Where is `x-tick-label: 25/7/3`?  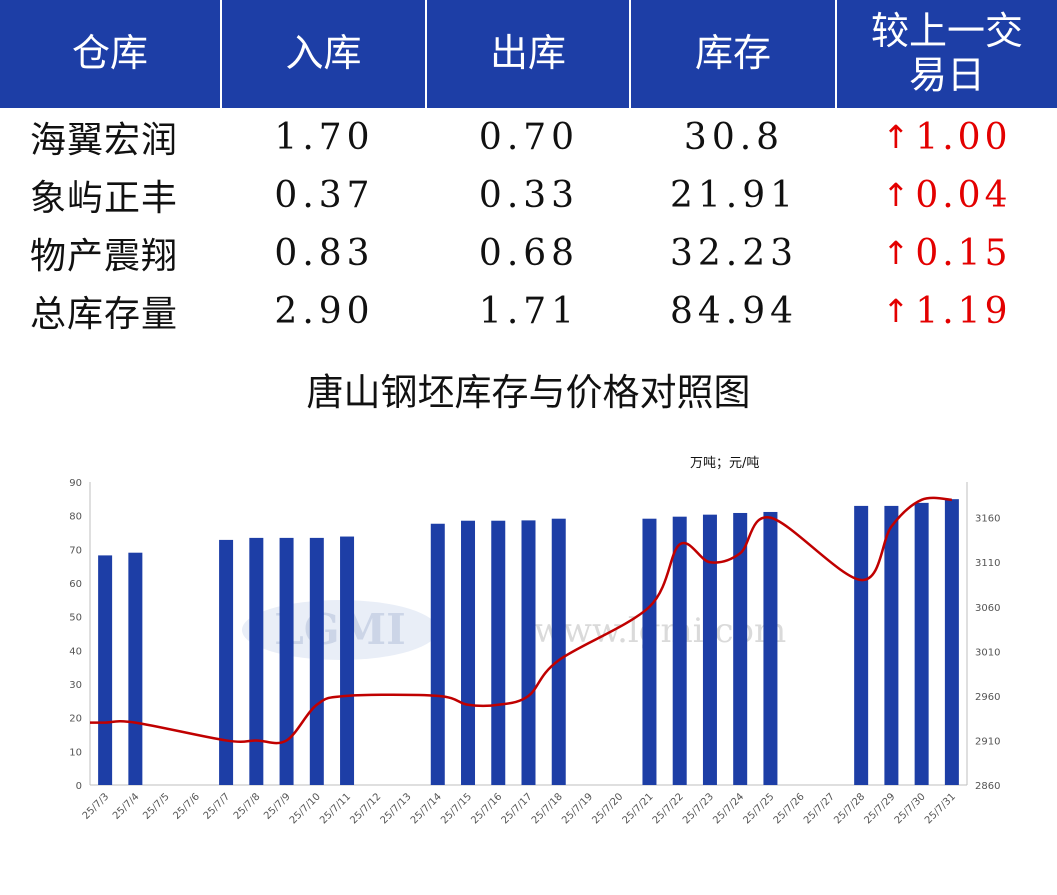 x-tick-label: 25/7/3 is located at coordinates (96, 806).